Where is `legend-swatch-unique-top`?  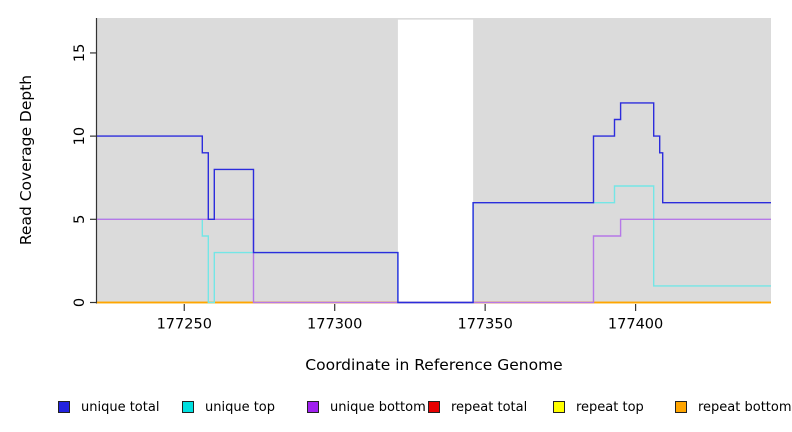
legend-swatch-unique-top is located at coordinates (188, 407).